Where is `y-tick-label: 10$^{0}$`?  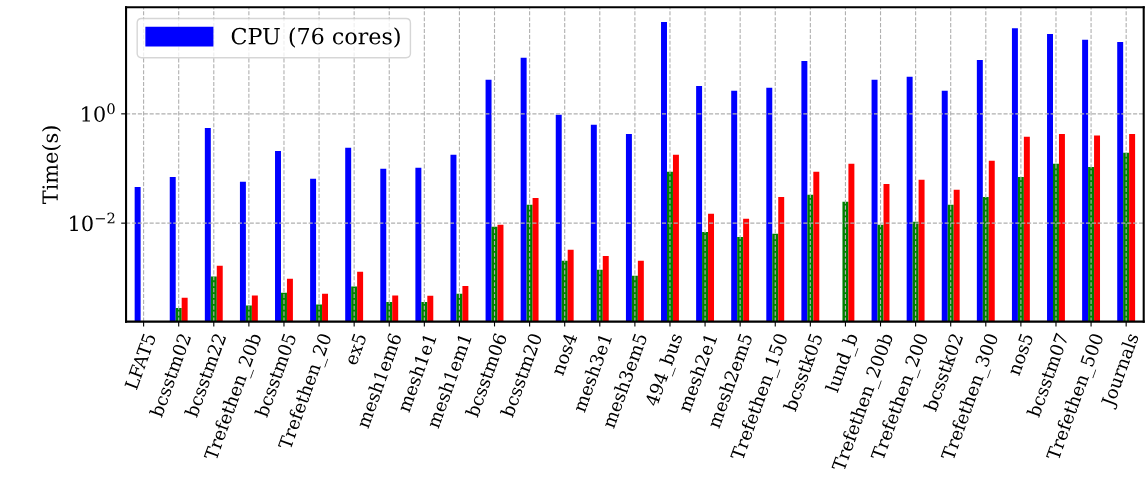 y-tick-label: 10$^{0}$ is located at coordinates (98, 112).